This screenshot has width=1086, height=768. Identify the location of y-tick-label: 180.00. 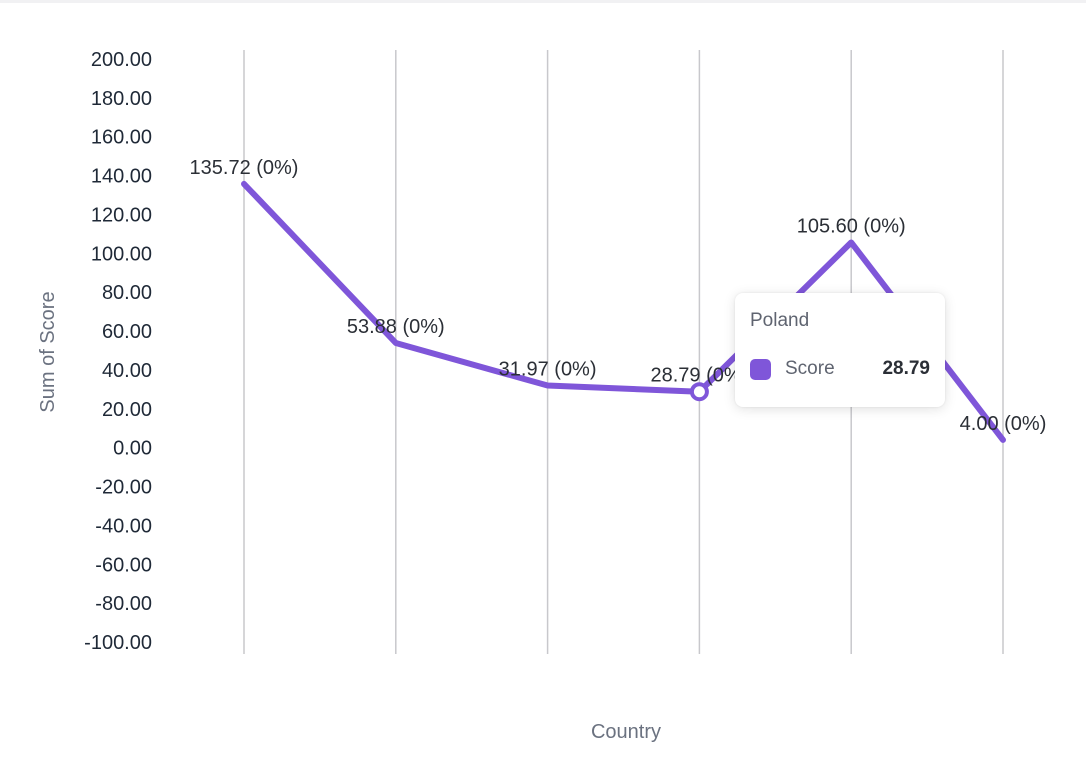
(121, 99).